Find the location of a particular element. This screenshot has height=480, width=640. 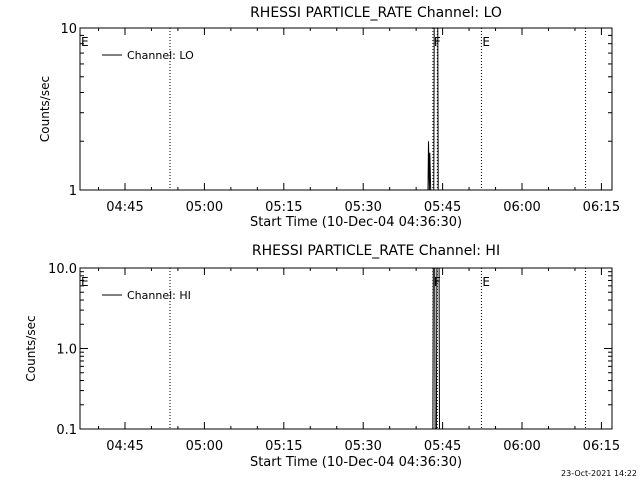

y-tick-label: 0.1 is located at coordinates (66, 430).